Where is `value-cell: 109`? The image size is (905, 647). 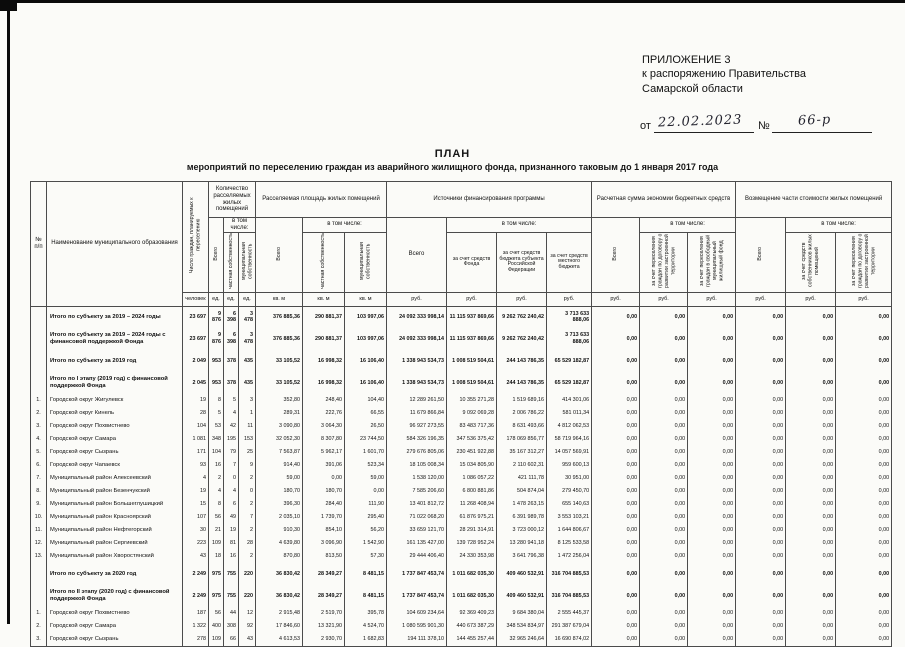
value-cell: 109 is located at coordinates (216, 544).